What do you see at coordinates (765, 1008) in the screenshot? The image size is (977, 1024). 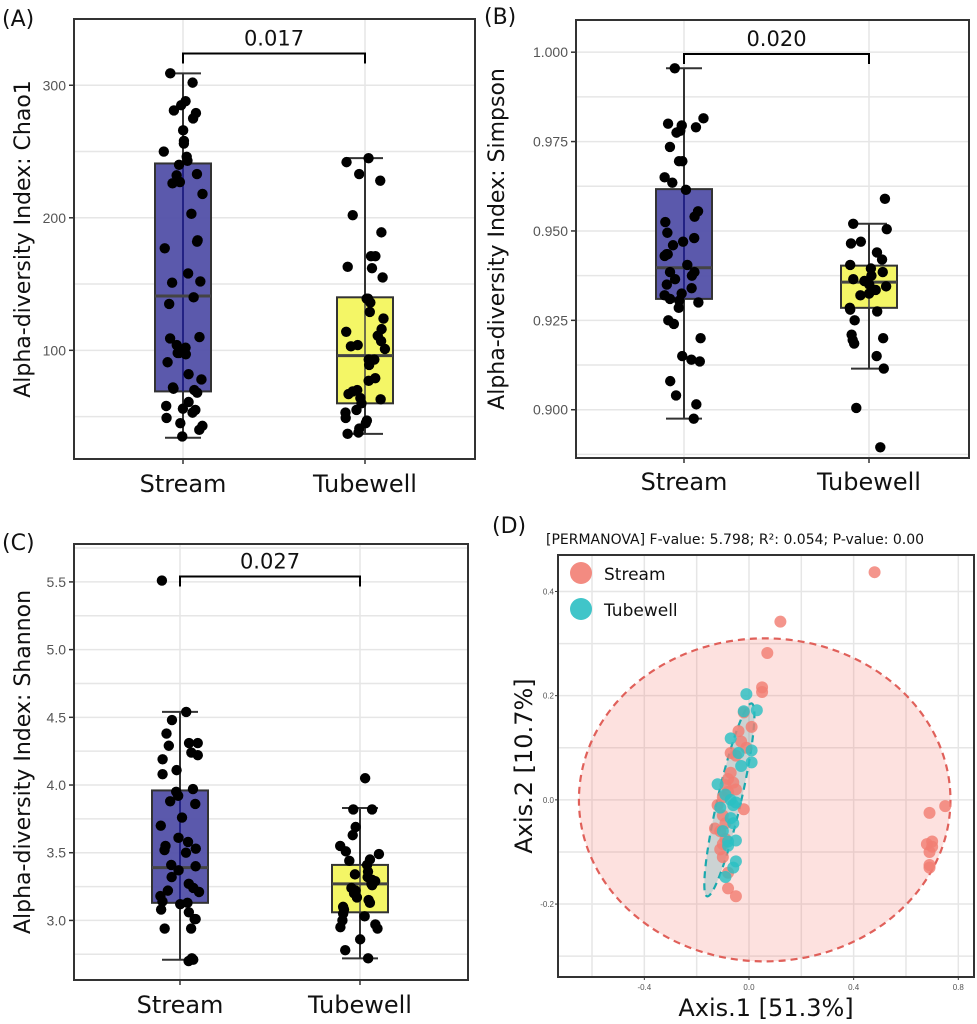 I see `x-axis-title: Axis.1 [51.3%]` at bounding box center [765, 1008].